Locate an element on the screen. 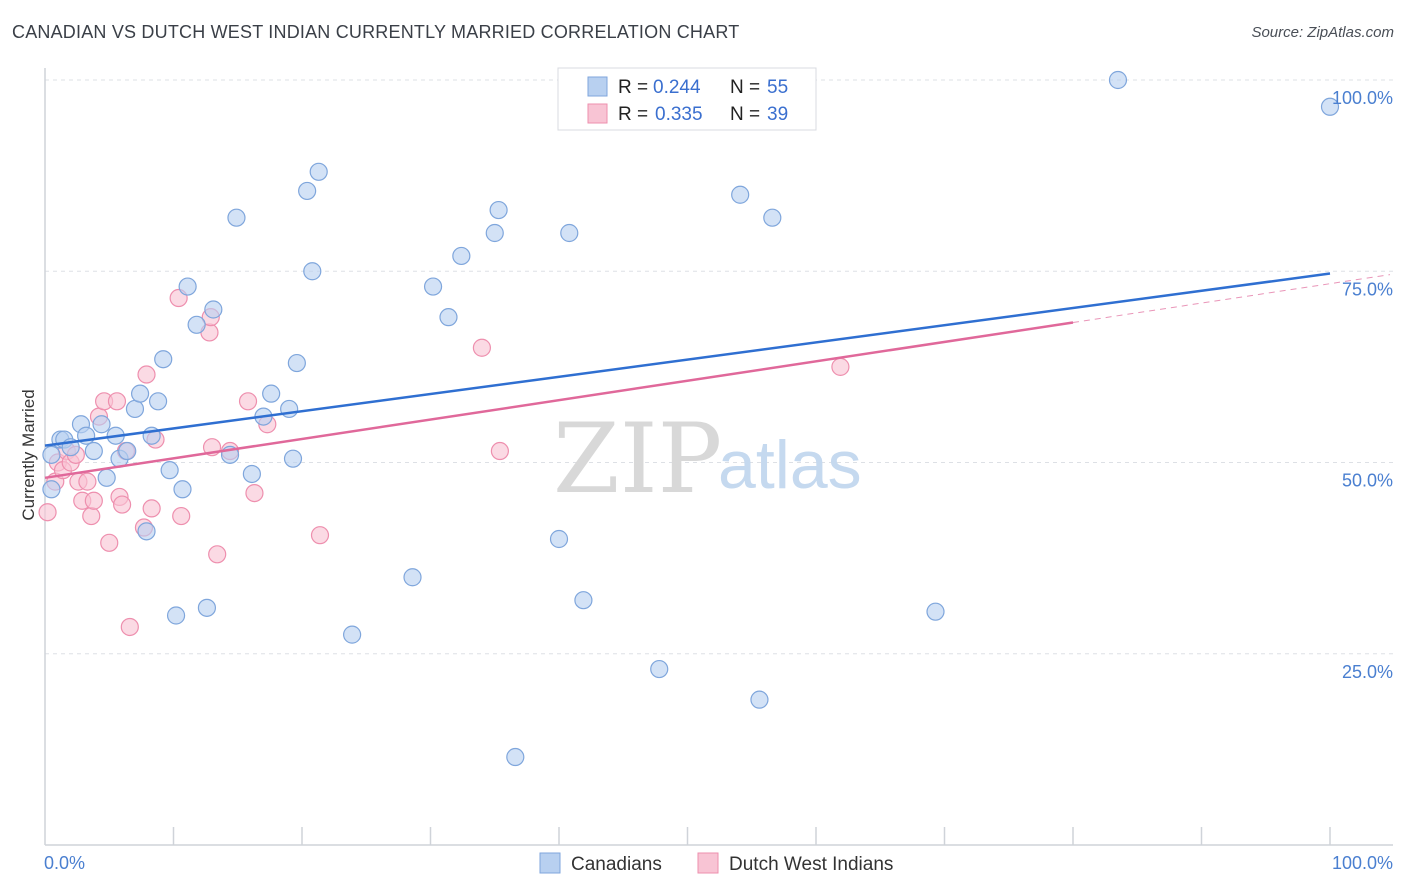 The width and height of the screenshot is (1406, 892). legend-r-value-1: 0.244 is located at coordinates (677, 87).